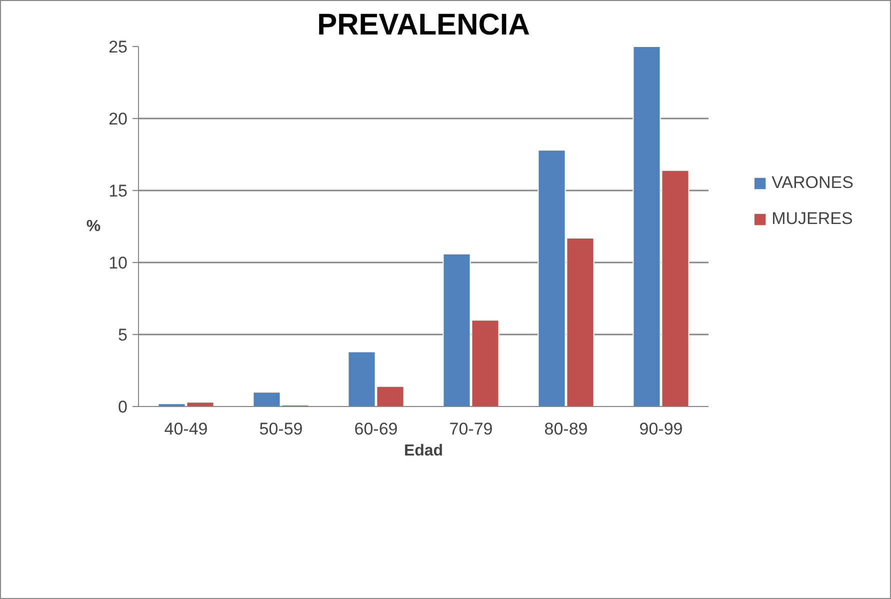 The width and height of the screenshot is (891, 599). Describe the element at coordinates (661, 429) in the screenshot. I see `x-tick-label: 90-99` at that location.